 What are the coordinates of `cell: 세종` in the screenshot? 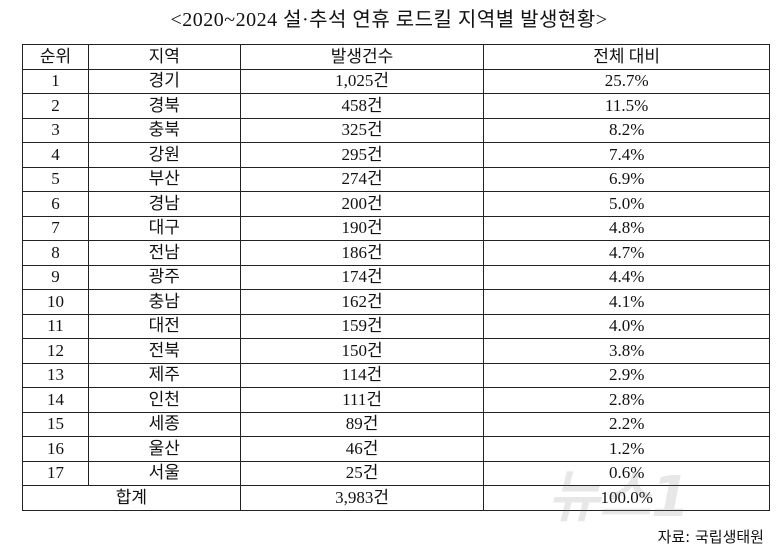 It's located at (164, 424).